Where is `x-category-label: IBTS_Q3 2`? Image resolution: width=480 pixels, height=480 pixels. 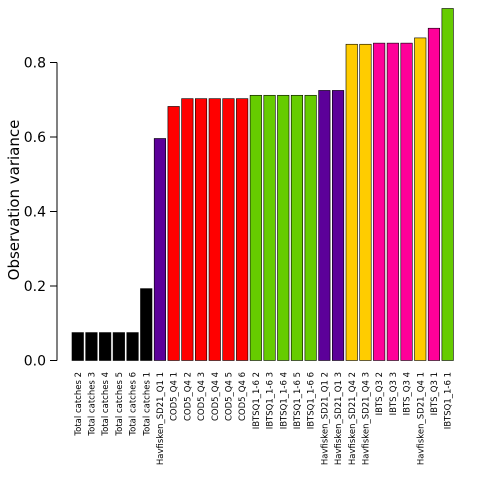 x-category-label: IBTS_Q3 2 is located at coordinates (380, 393).